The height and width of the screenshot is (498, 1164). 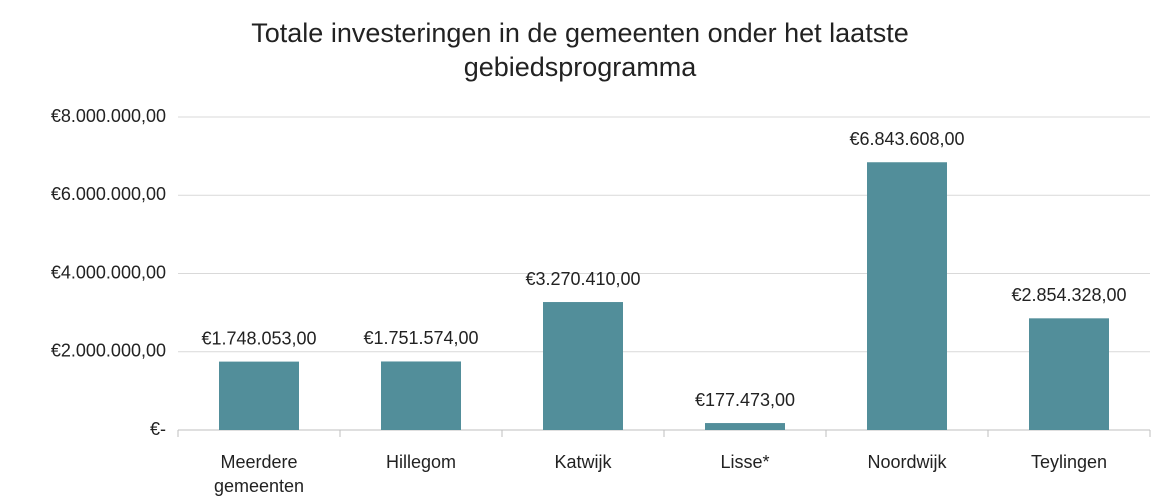 I want to click on data-label: €2.854.328,00, so click(x=1068, y=295).